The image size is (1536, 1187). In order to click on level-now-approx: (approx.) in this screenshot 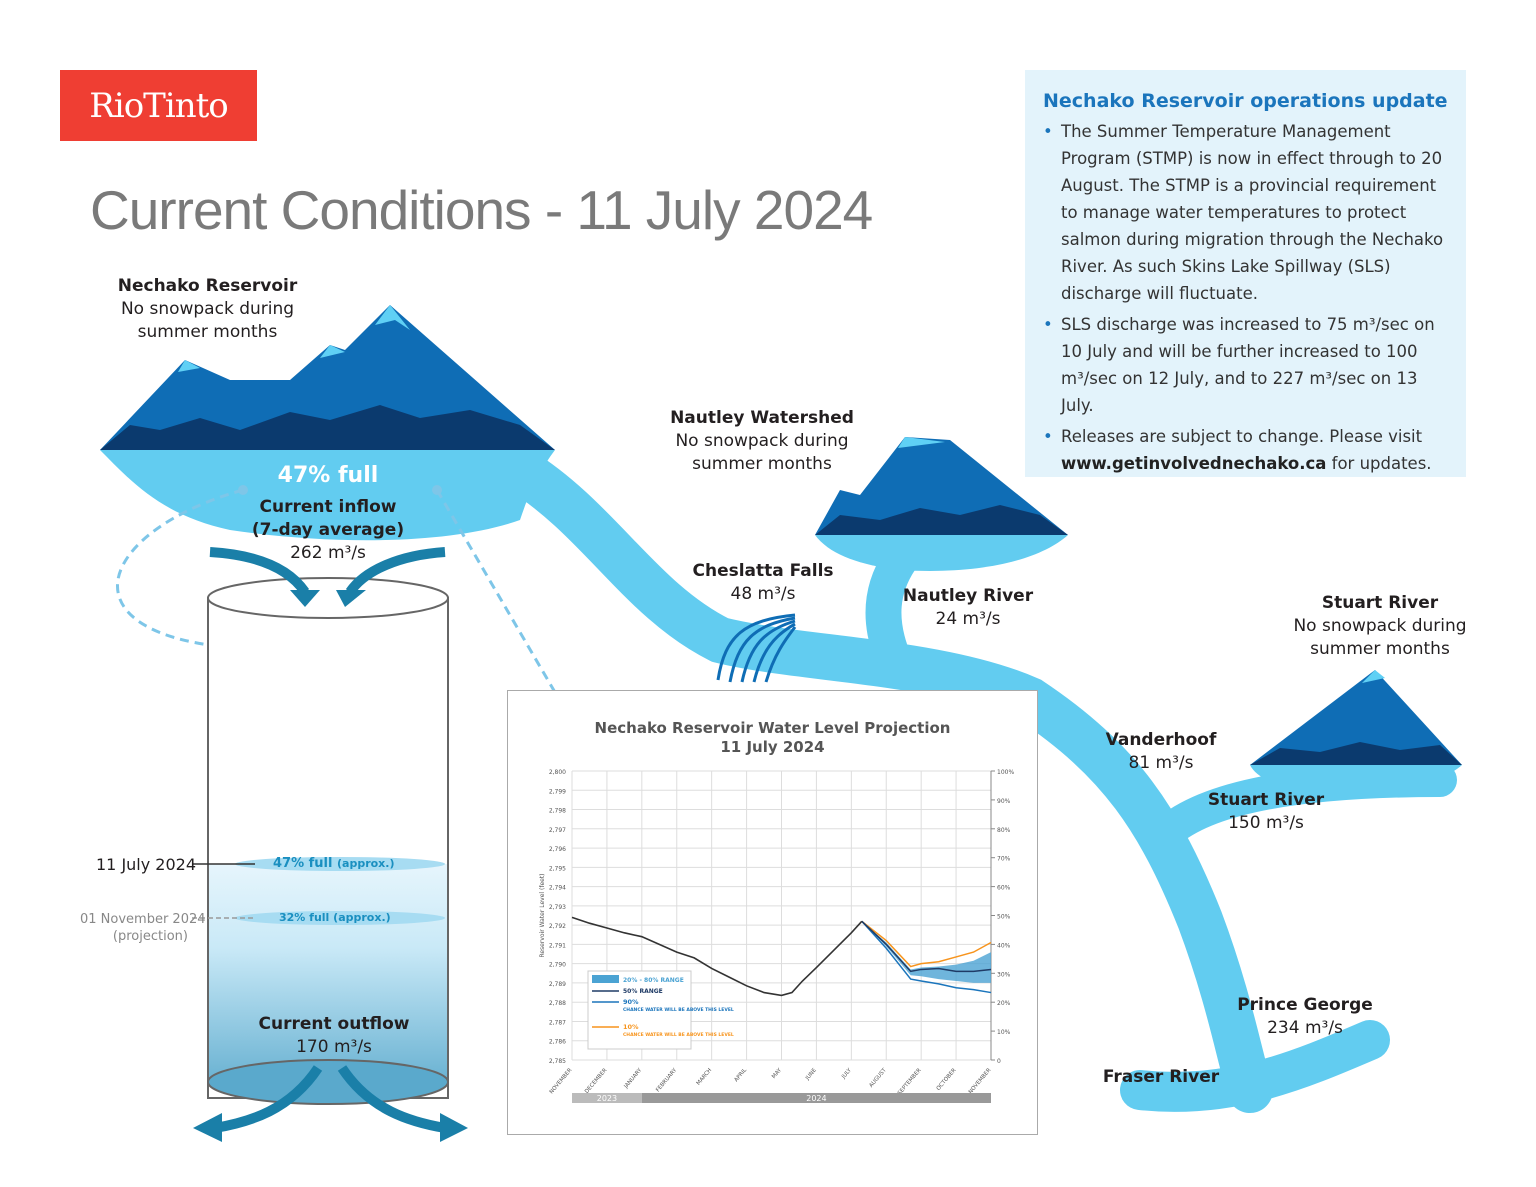, I will do `click(366, 863)`.